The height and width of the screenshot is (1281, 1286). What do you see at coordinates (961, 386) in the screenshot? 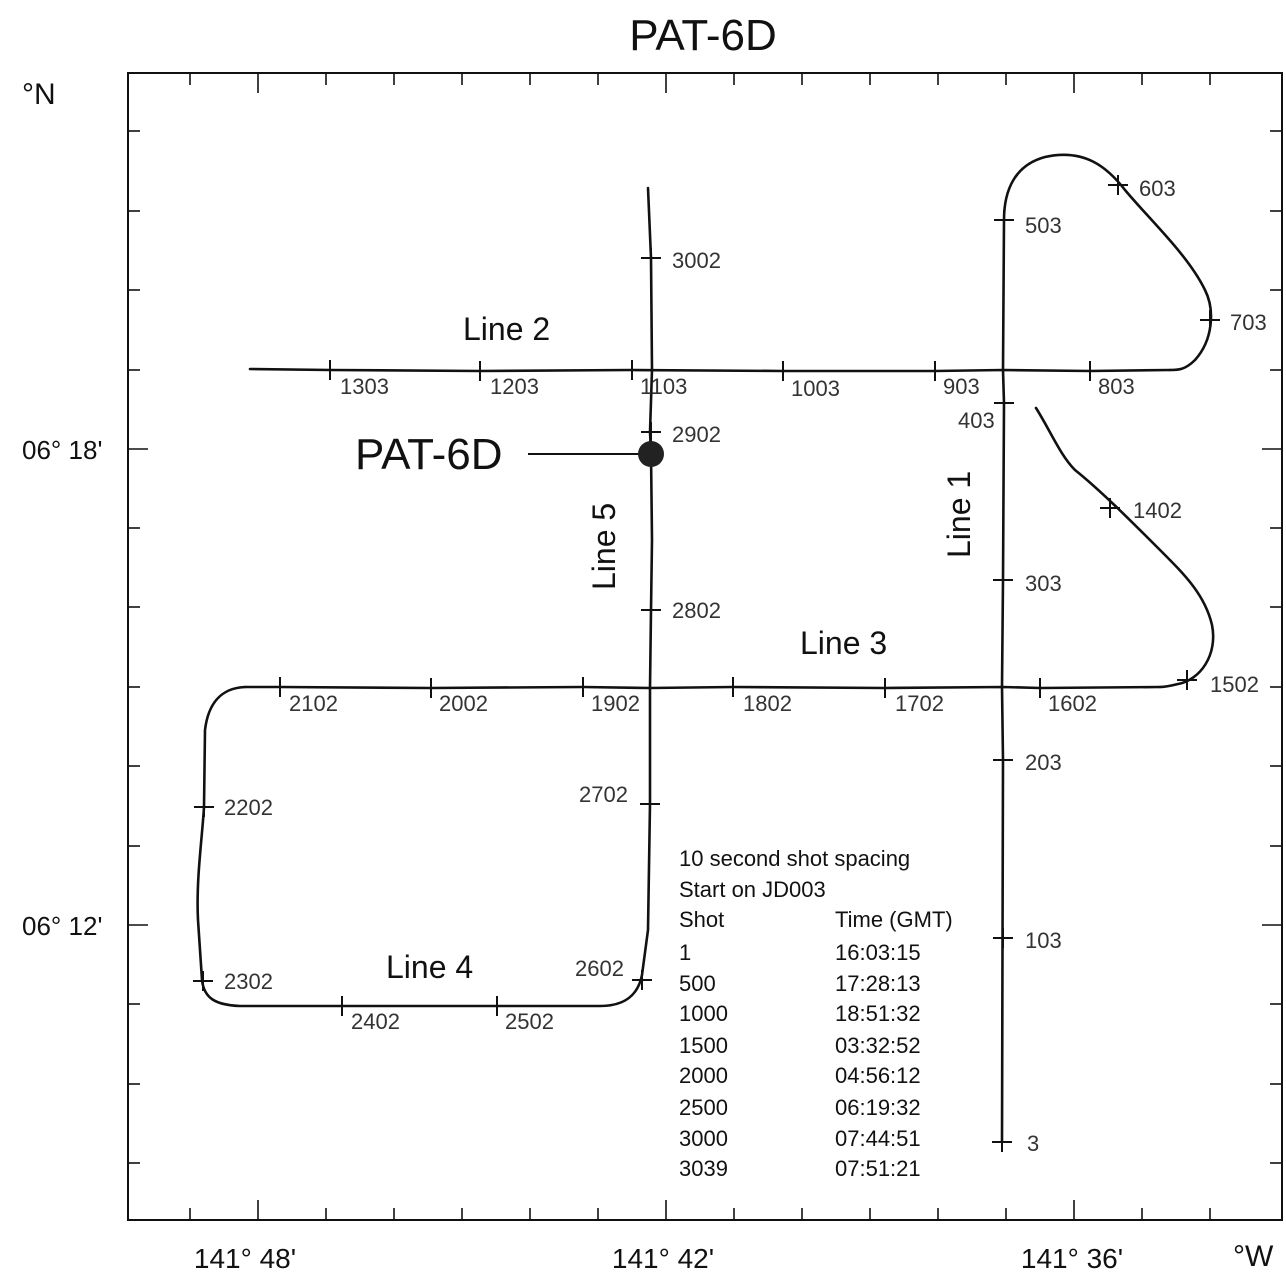
I see `shot-label-903: 903` at bounding box center [961, 386].